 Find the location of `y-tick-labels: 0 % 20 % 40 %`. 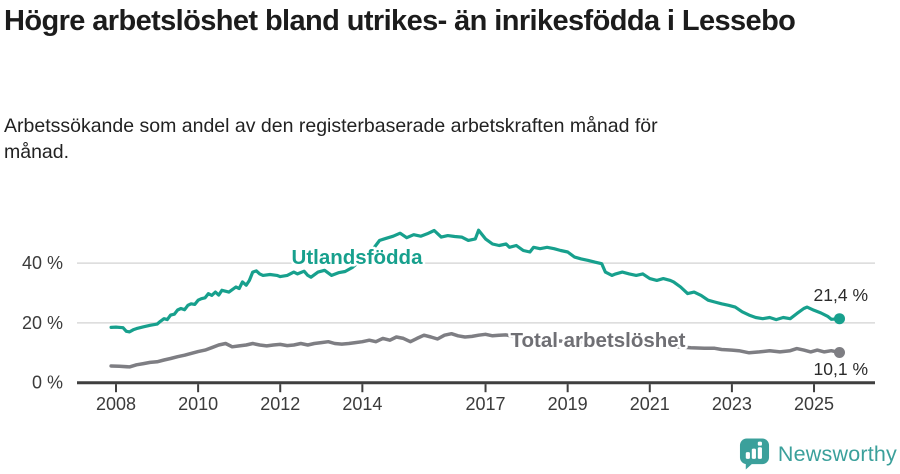

y-tick-labels: 0 % 20 % 40 % is located at coordinates (42, 323).